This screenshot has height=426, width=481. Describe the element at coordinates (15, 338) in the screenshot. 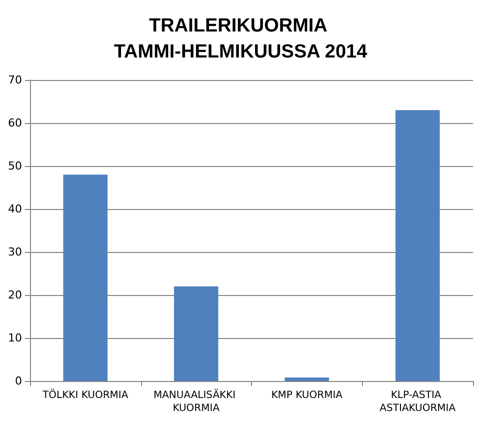

I see `y-tick-label: 10` at that location.